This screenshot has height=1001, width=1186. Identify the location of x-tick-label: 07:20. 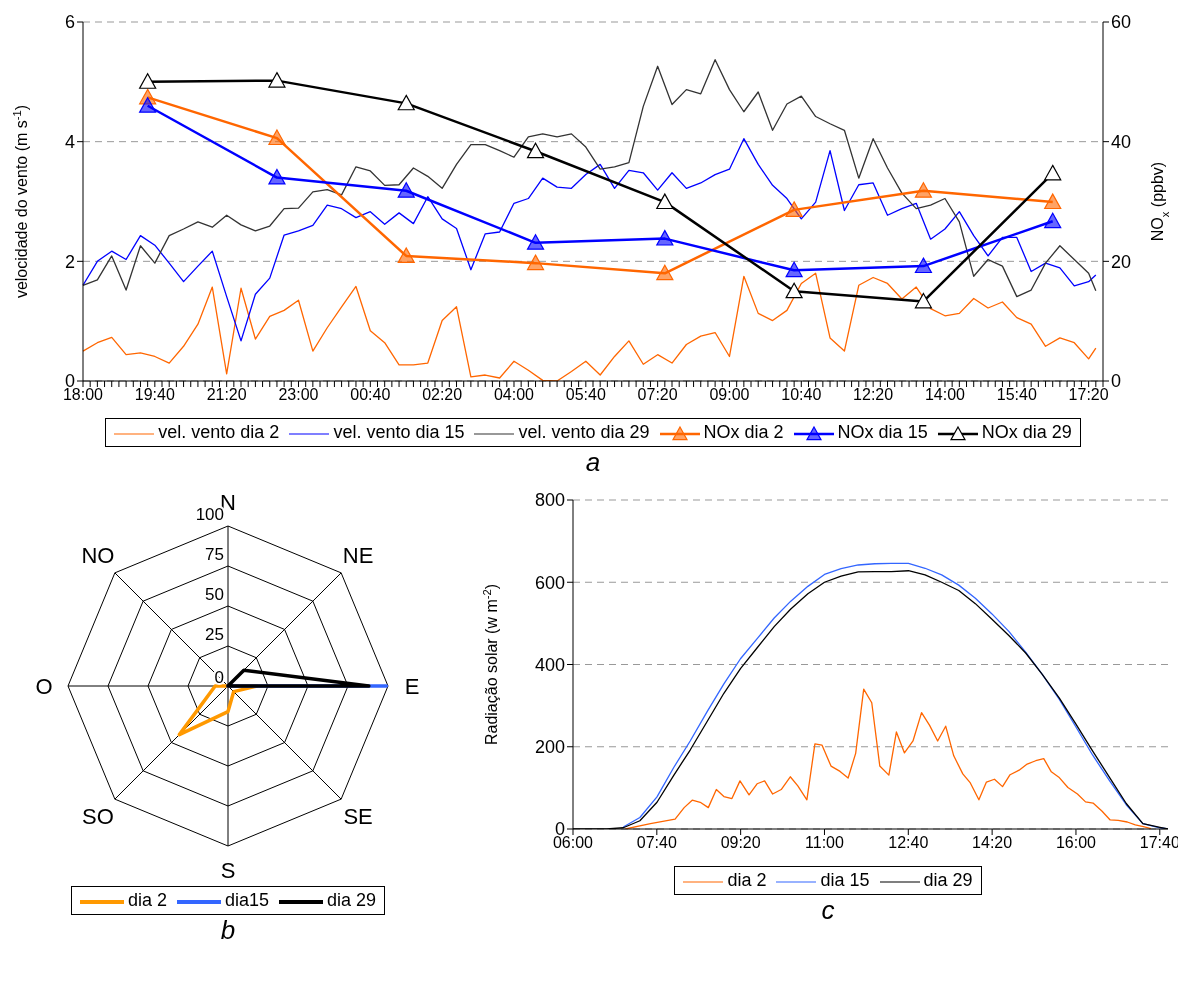
(657, 395).